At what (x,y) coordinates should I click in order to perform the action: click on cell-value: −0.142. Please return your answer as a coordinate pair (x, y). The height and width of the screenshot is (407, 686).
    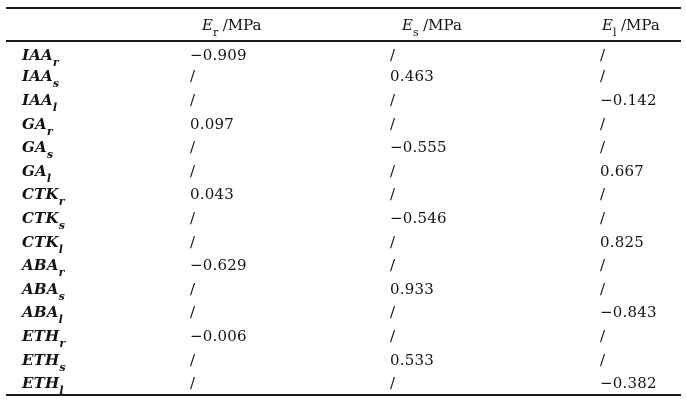
    Looking at the image, I should click on (628, 99).